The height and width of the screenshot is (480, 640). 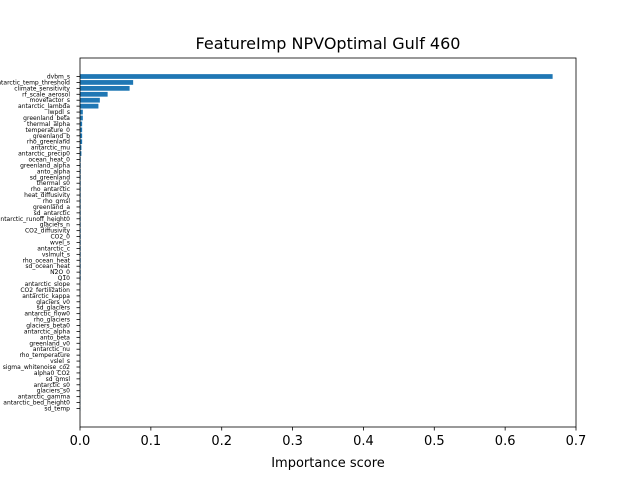 I want to click on y-tick-label: CO2_fertilization, so click(x=45, y=290).